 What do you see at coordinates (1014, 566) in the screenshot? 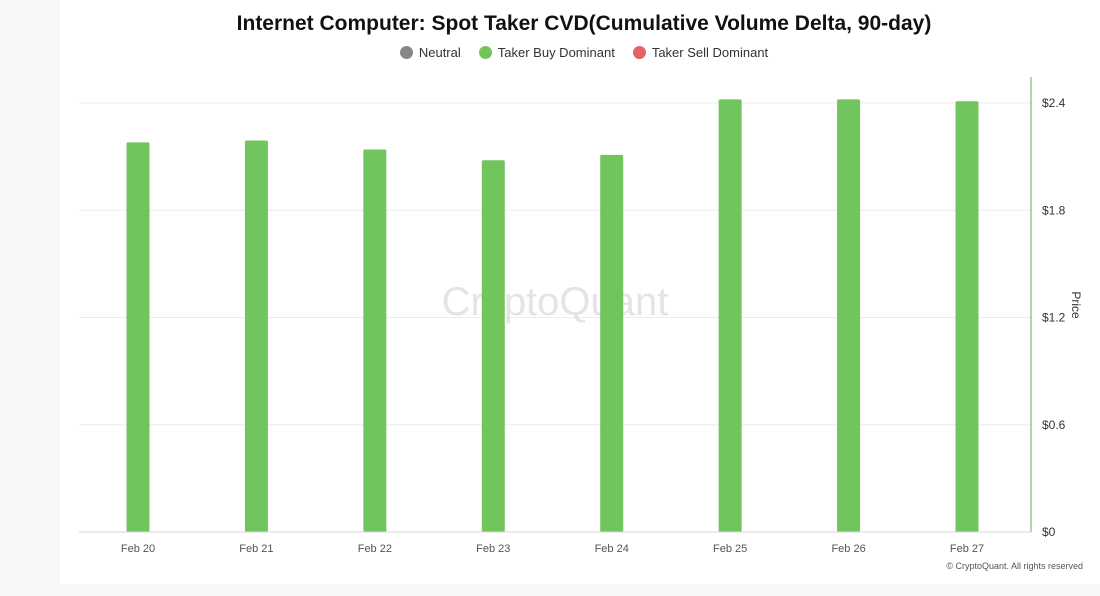
I see `copyright-text: © CryptoQuant. All rights reserved` at bounding box center [1014, 566].